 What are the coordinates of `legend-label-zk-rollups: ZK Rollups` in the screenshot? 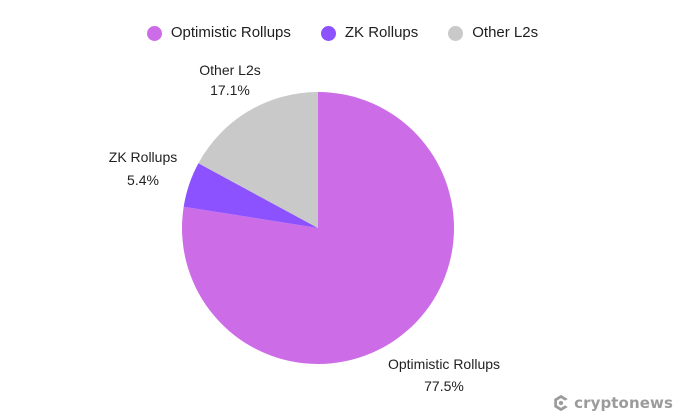 It's located at (381, 32).